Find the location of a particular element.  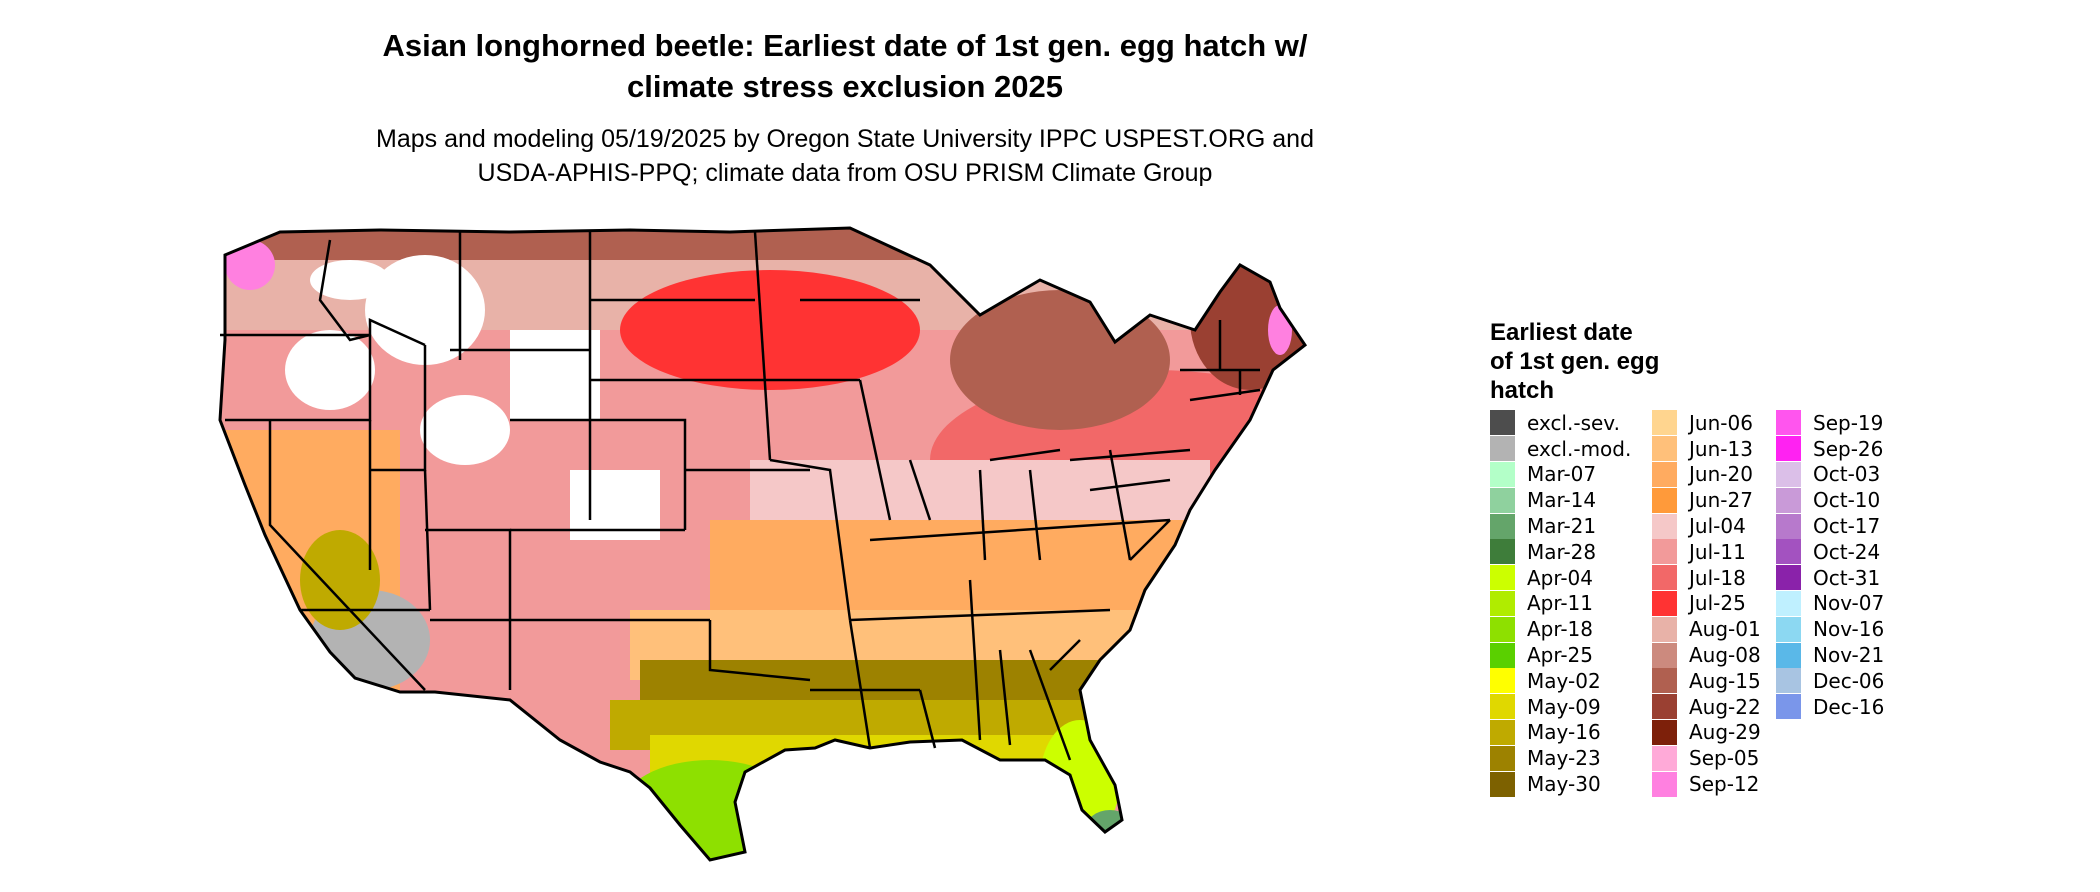

legend-item: Mar-21 is located at coordinates (1560, 526).